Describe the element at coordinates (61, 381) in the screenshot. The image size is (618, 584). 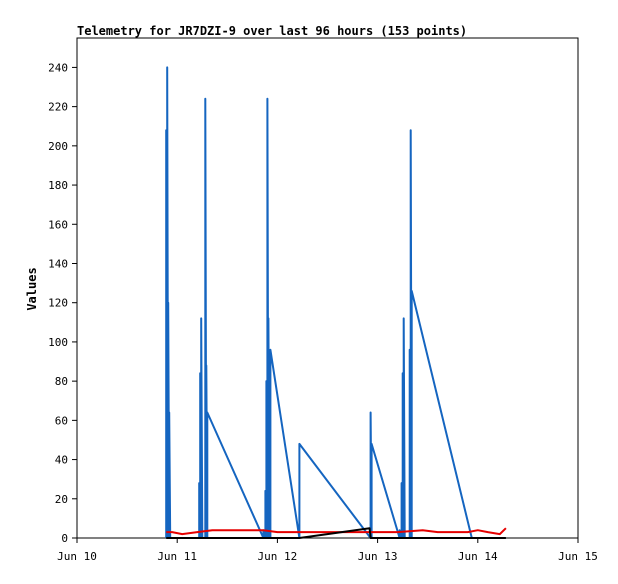
I see `y-tick-label: 80` at that location.